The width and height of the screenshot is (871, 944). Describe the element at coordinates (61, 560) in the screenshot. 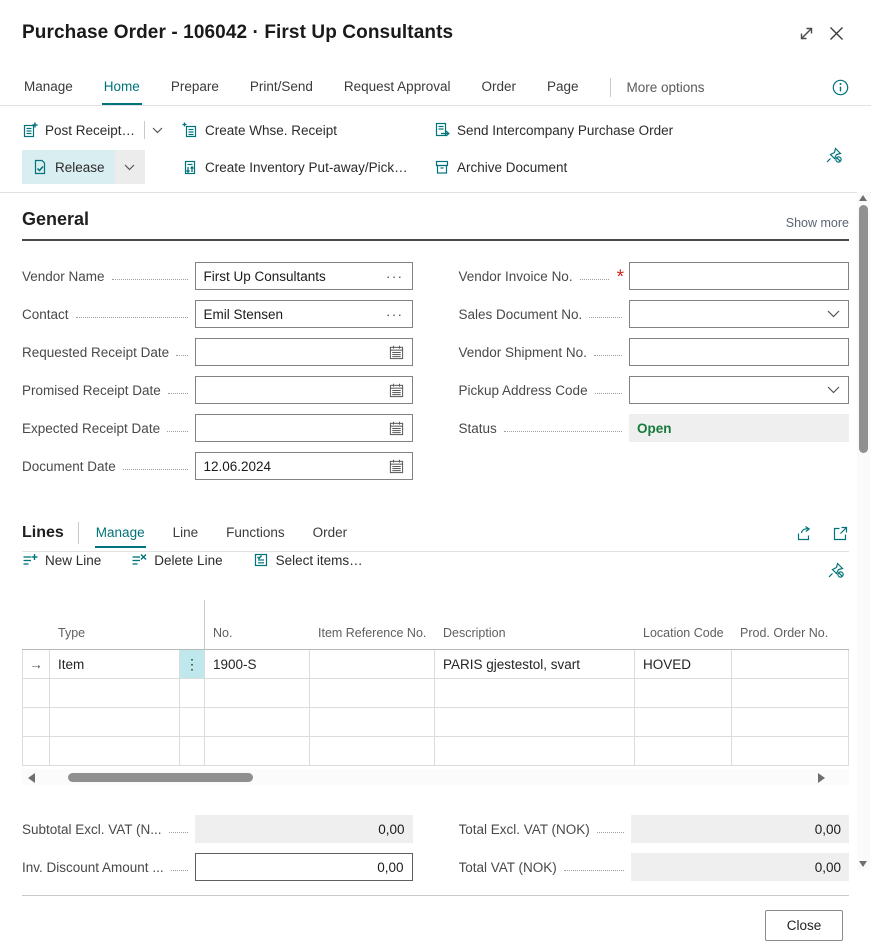

I see `new-line-button: New Line` at that location.